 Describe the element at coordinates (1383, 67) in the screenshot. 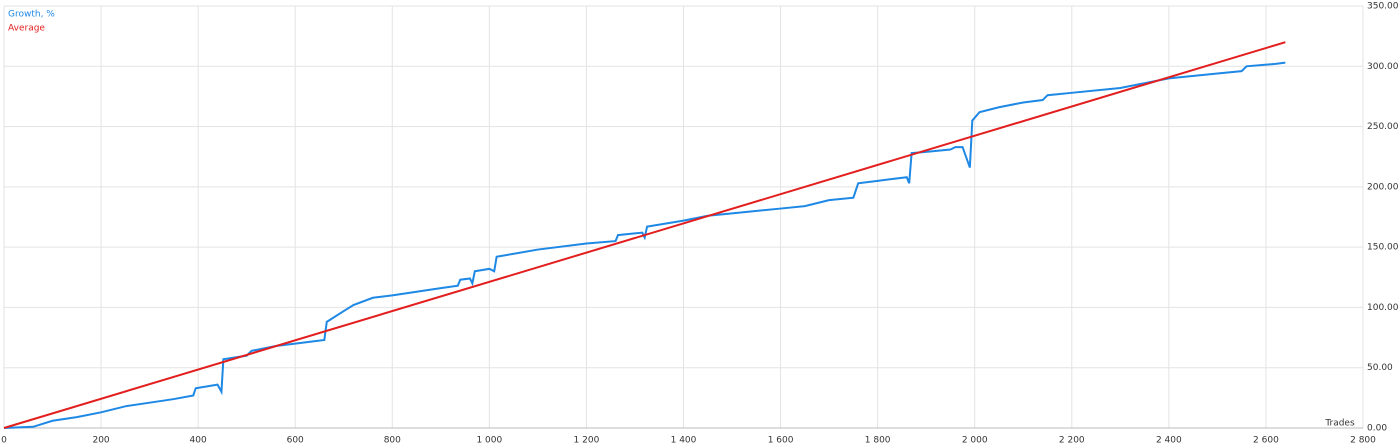

I see `y-tick-label: 300.00` at that location.